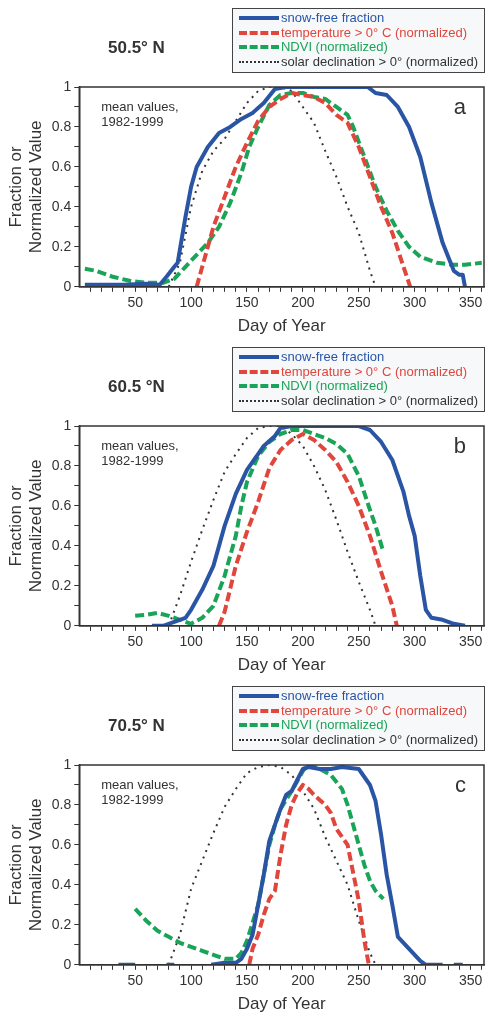 This screenshot has width=488, height=1017. I want to click on chart-title: 70.5° N, so click(136, 726).